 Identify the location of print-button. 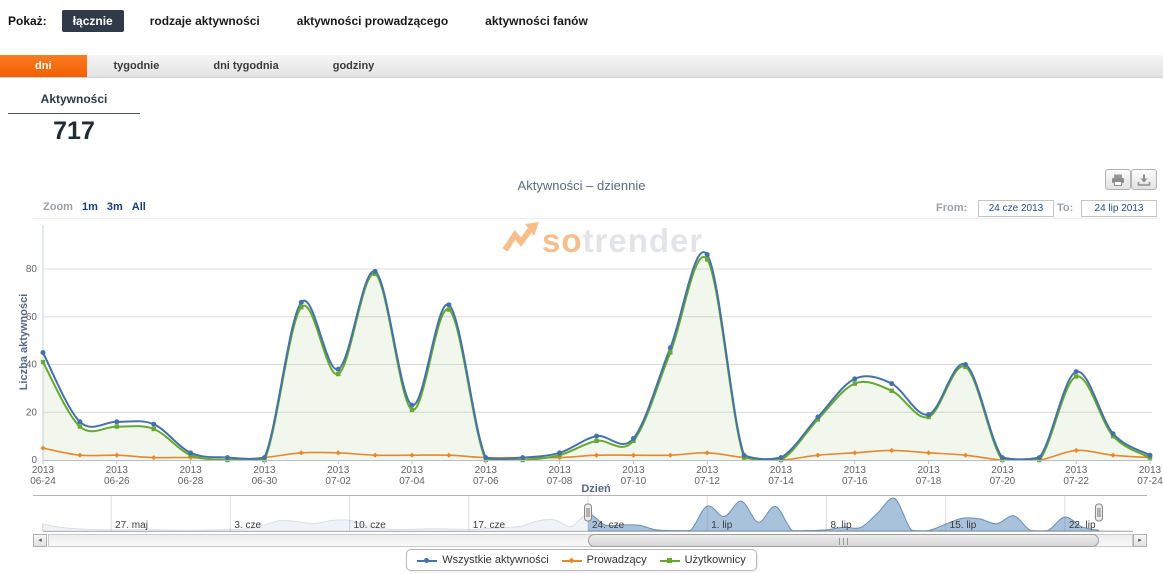
(1118, 179).